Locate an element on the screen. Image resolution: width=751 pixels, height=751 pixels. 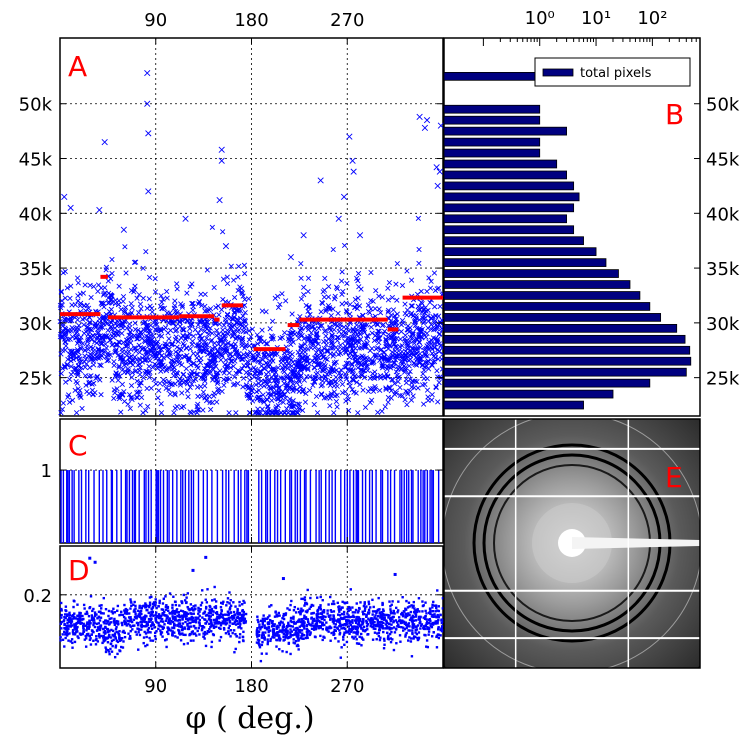
panel-b-letter: B is located at coordinates (674, 114).